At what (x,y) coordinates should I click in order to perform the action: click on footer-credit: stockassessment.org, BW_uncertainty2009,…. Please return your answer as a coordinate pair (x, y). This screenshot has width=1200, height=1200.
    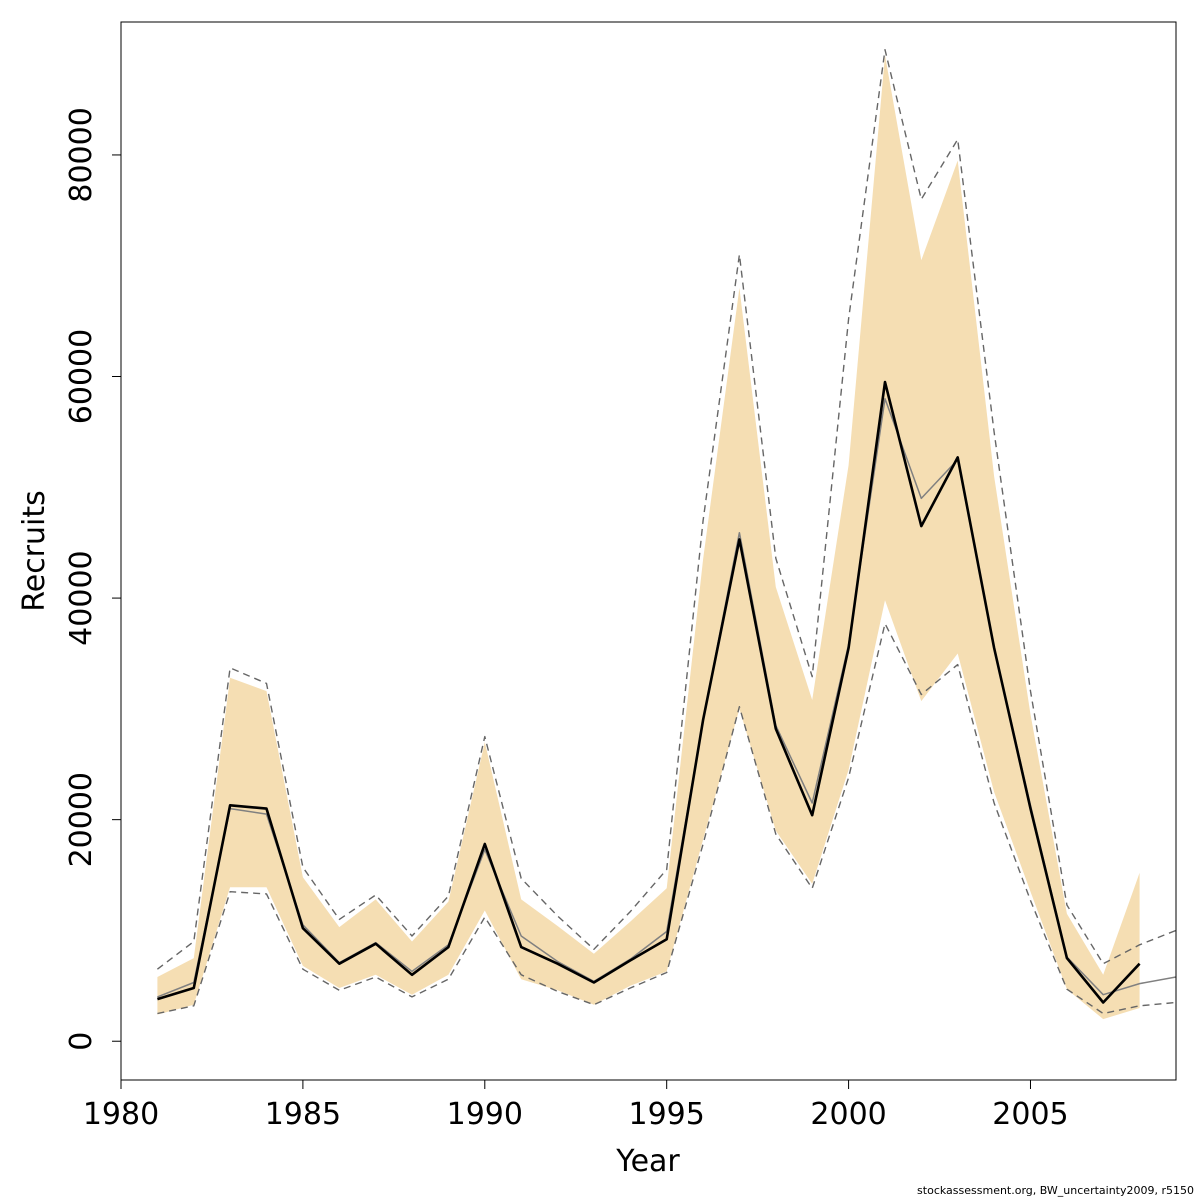
    Looking at the image, I should click on (1055, 1190).